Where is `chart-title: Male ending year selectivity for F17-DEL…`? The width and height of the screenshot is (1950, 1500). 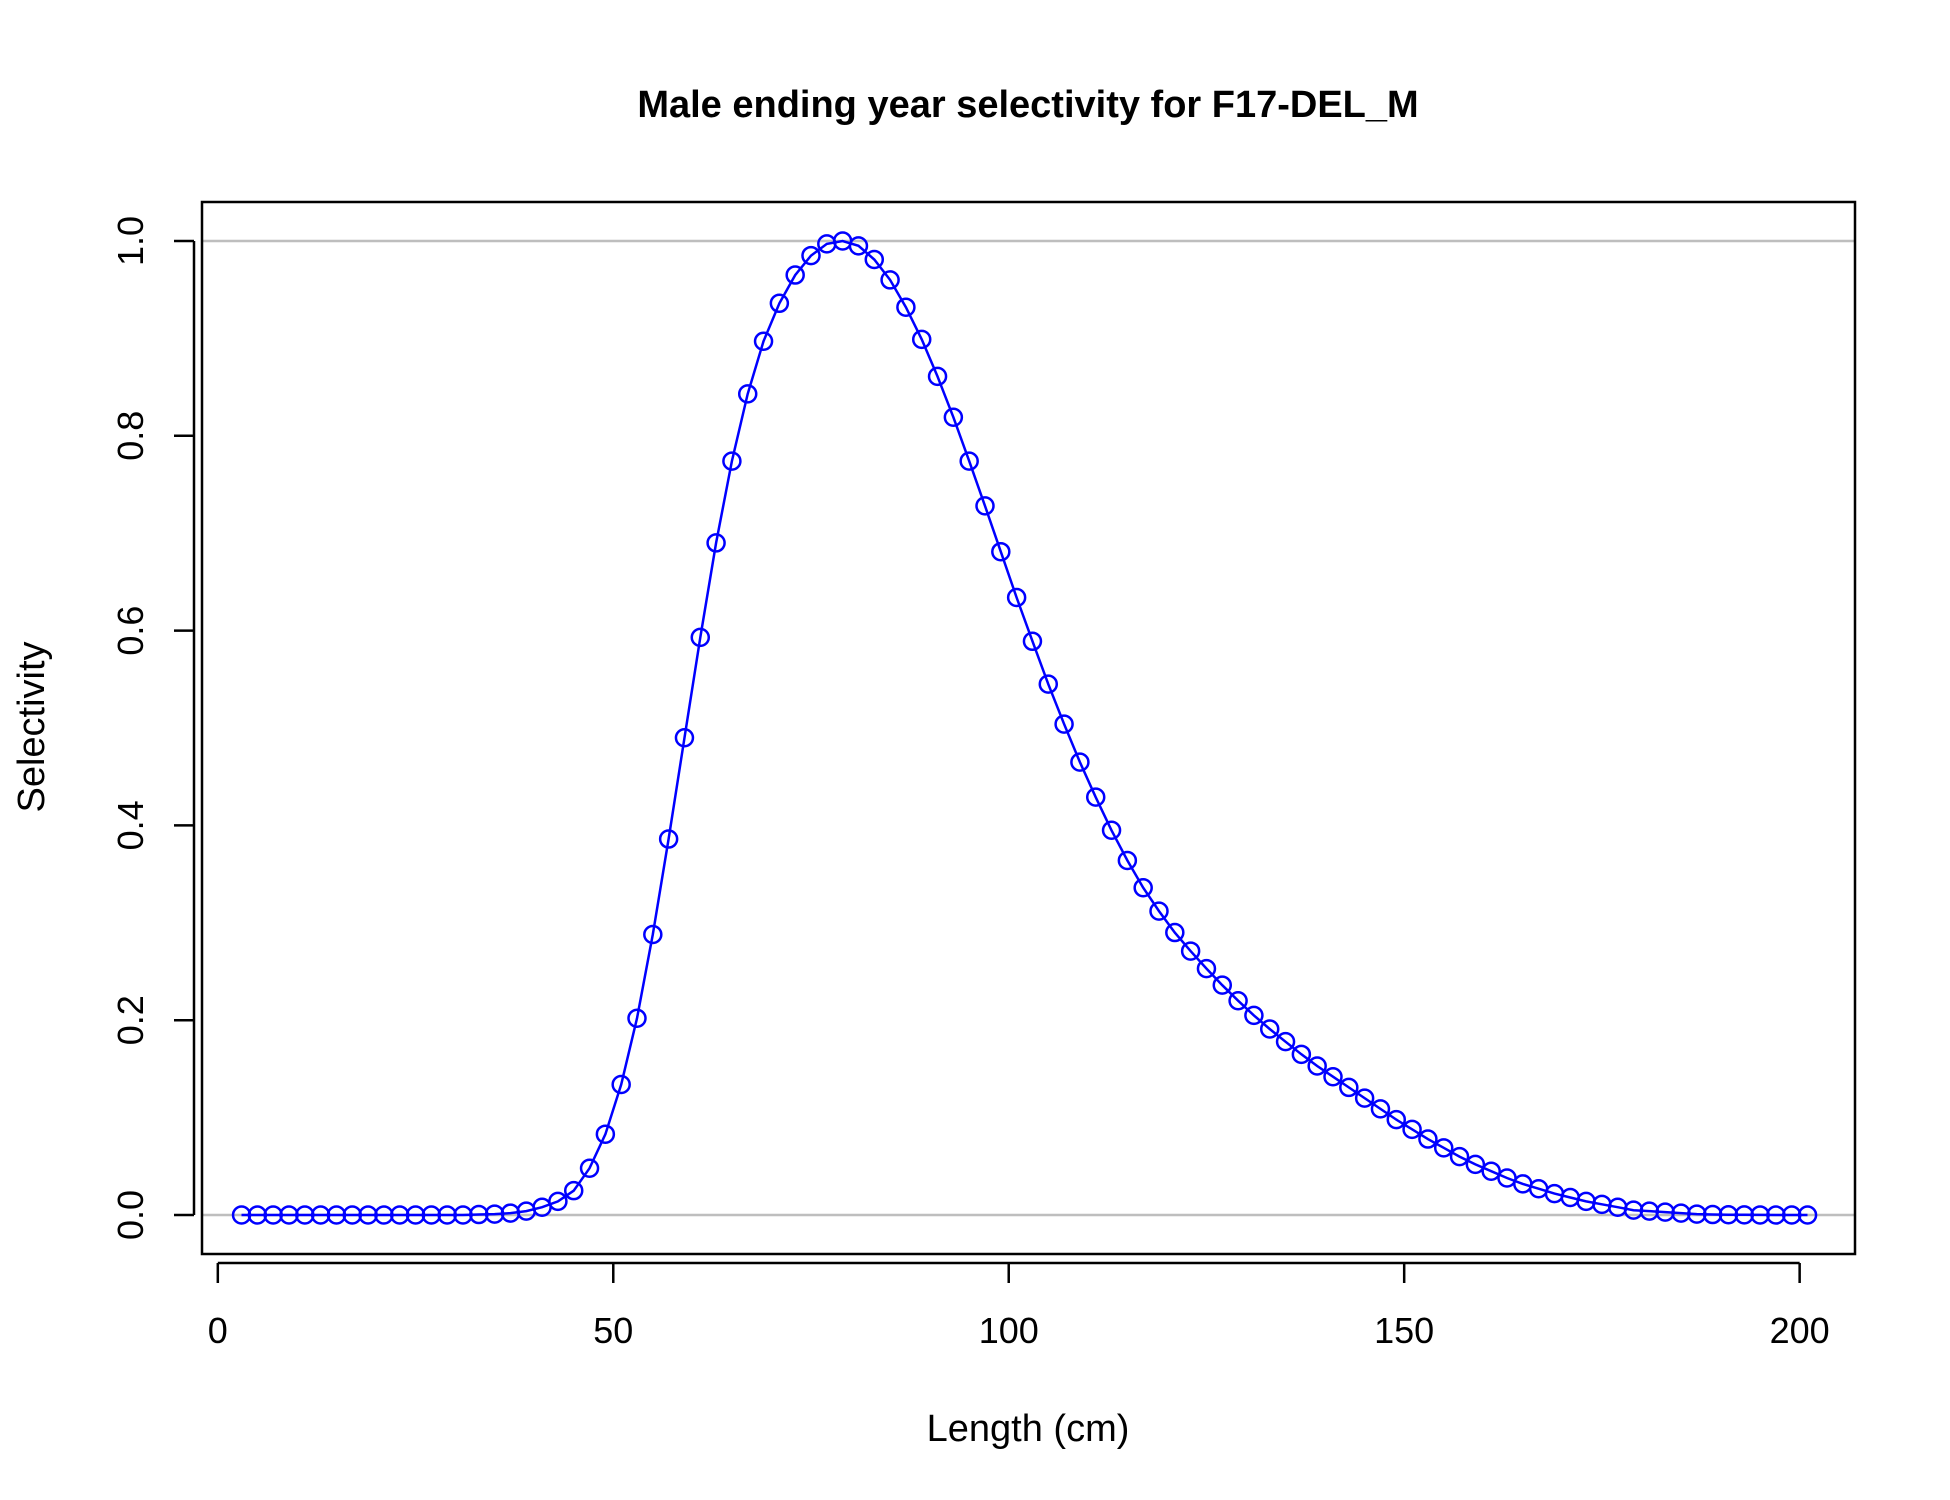 chart-title: Male ending year selectivity for F17-DEL… is located at coordinates (1027, 105).